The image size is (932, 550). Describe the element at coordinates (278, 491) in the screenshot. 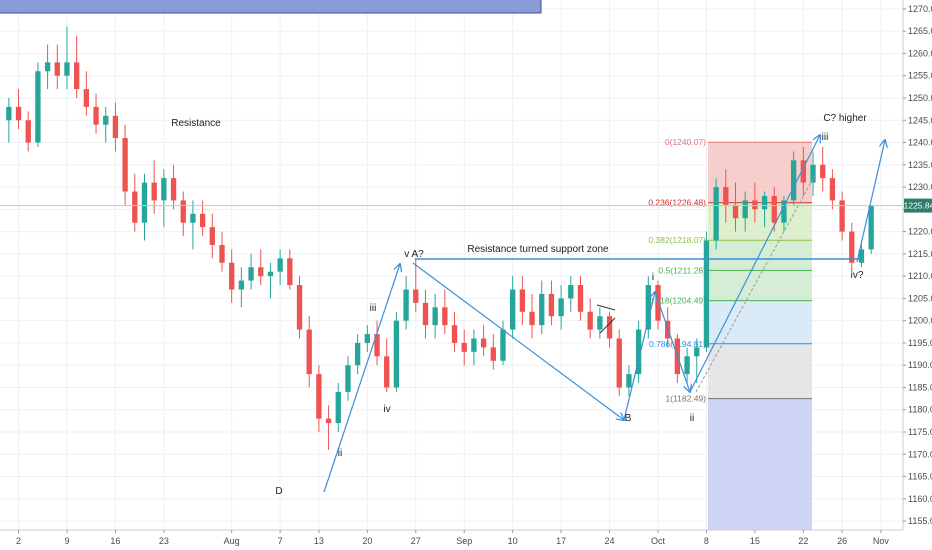

I see `annotation-label: D` at that location.